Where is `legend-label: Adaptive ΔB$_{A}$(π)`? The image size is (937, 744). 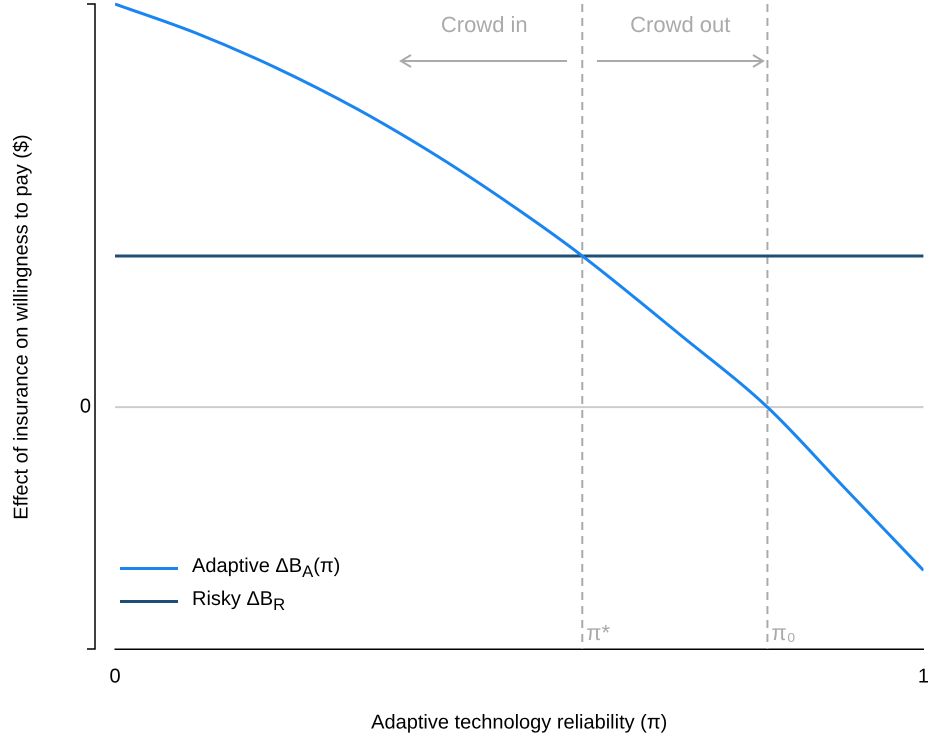
legend-label: Adaptive ΔB$_{A}$(π) is located at coordinates (266, 568).